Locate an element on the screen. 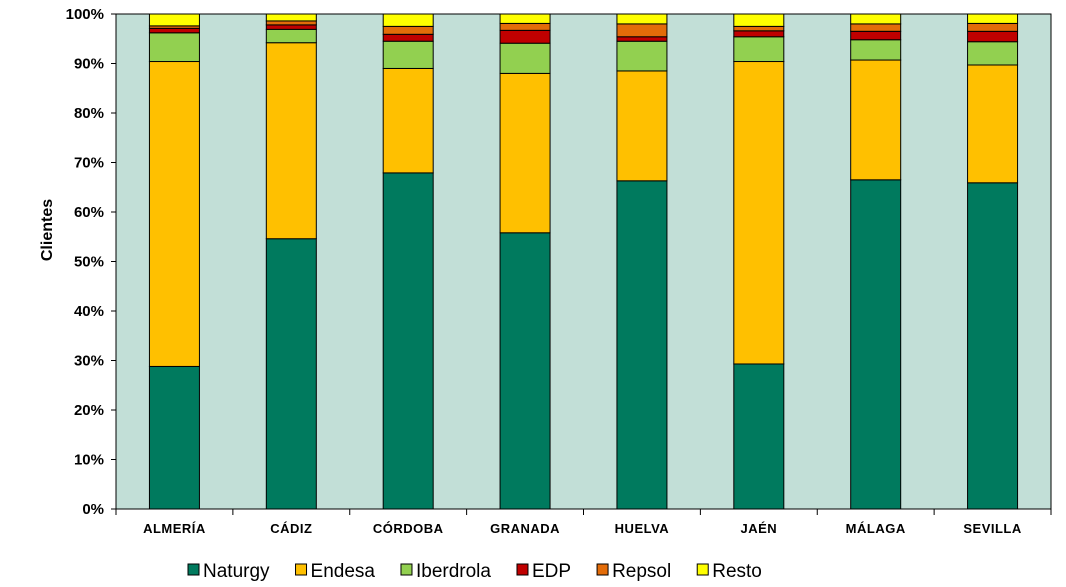  legend-label: Resto is located at coordinates (737, 571).